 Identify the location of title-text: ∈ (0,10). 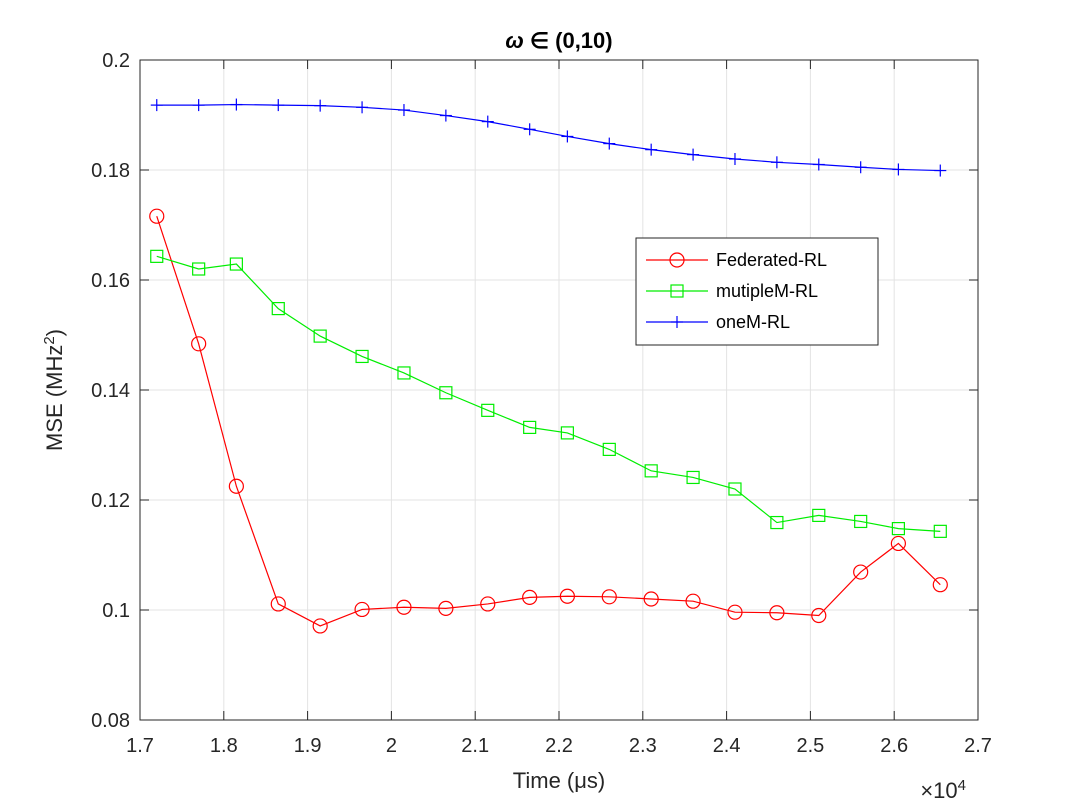
(571, 40).